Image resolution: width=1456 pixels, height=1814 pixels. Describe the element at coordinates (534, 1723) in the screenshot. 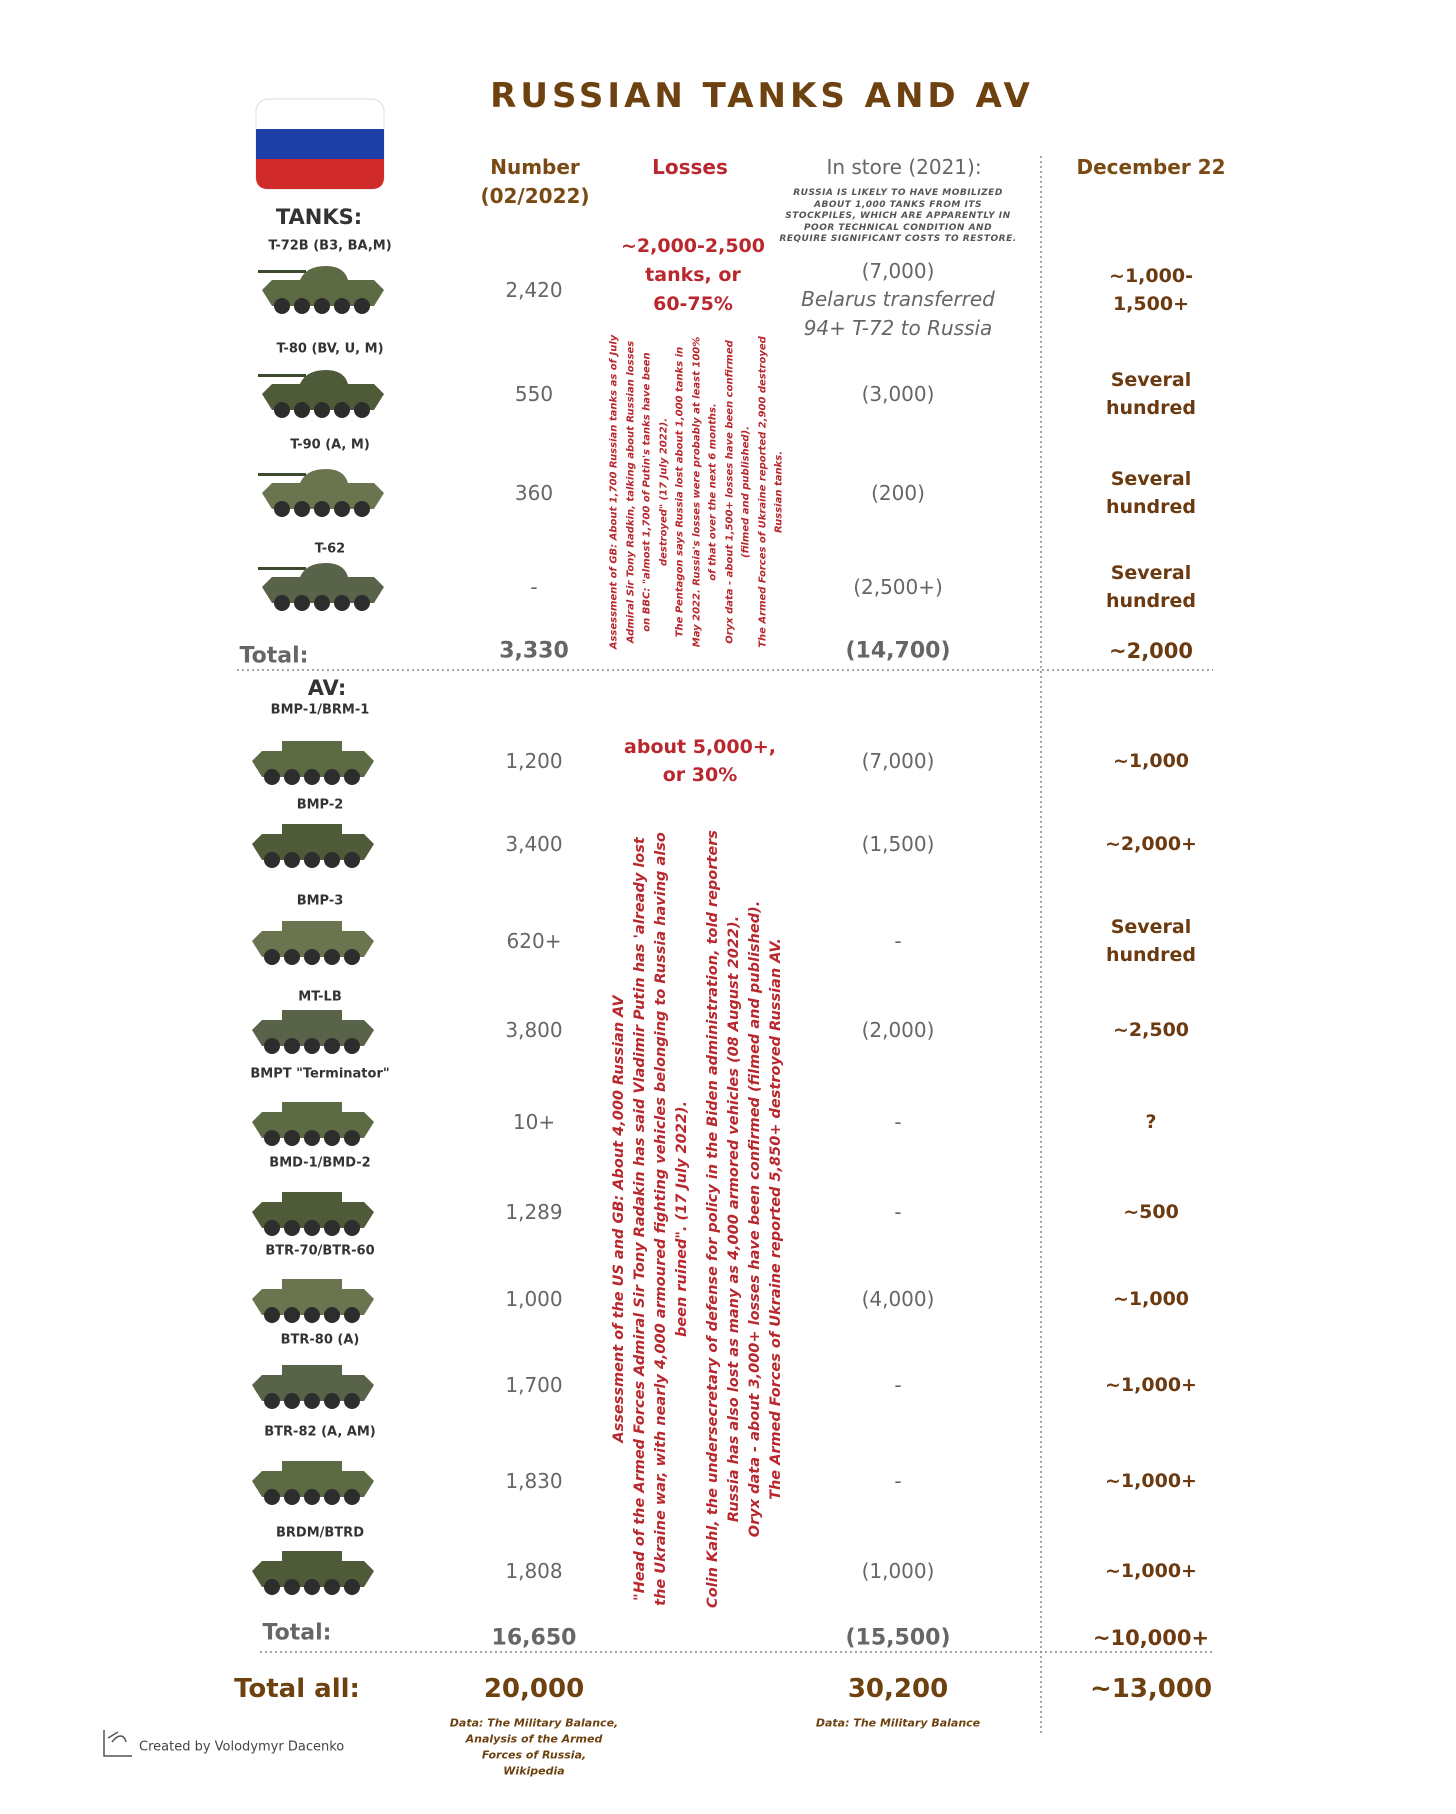

I see `source: Data: The Military Balance,` at that location.